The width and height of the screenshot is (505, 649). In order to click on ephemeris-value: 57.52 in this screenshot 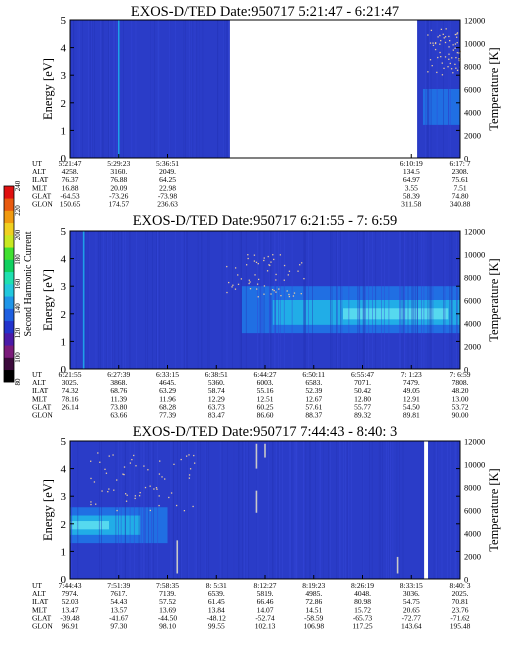, I will do `click(167, 601)`.